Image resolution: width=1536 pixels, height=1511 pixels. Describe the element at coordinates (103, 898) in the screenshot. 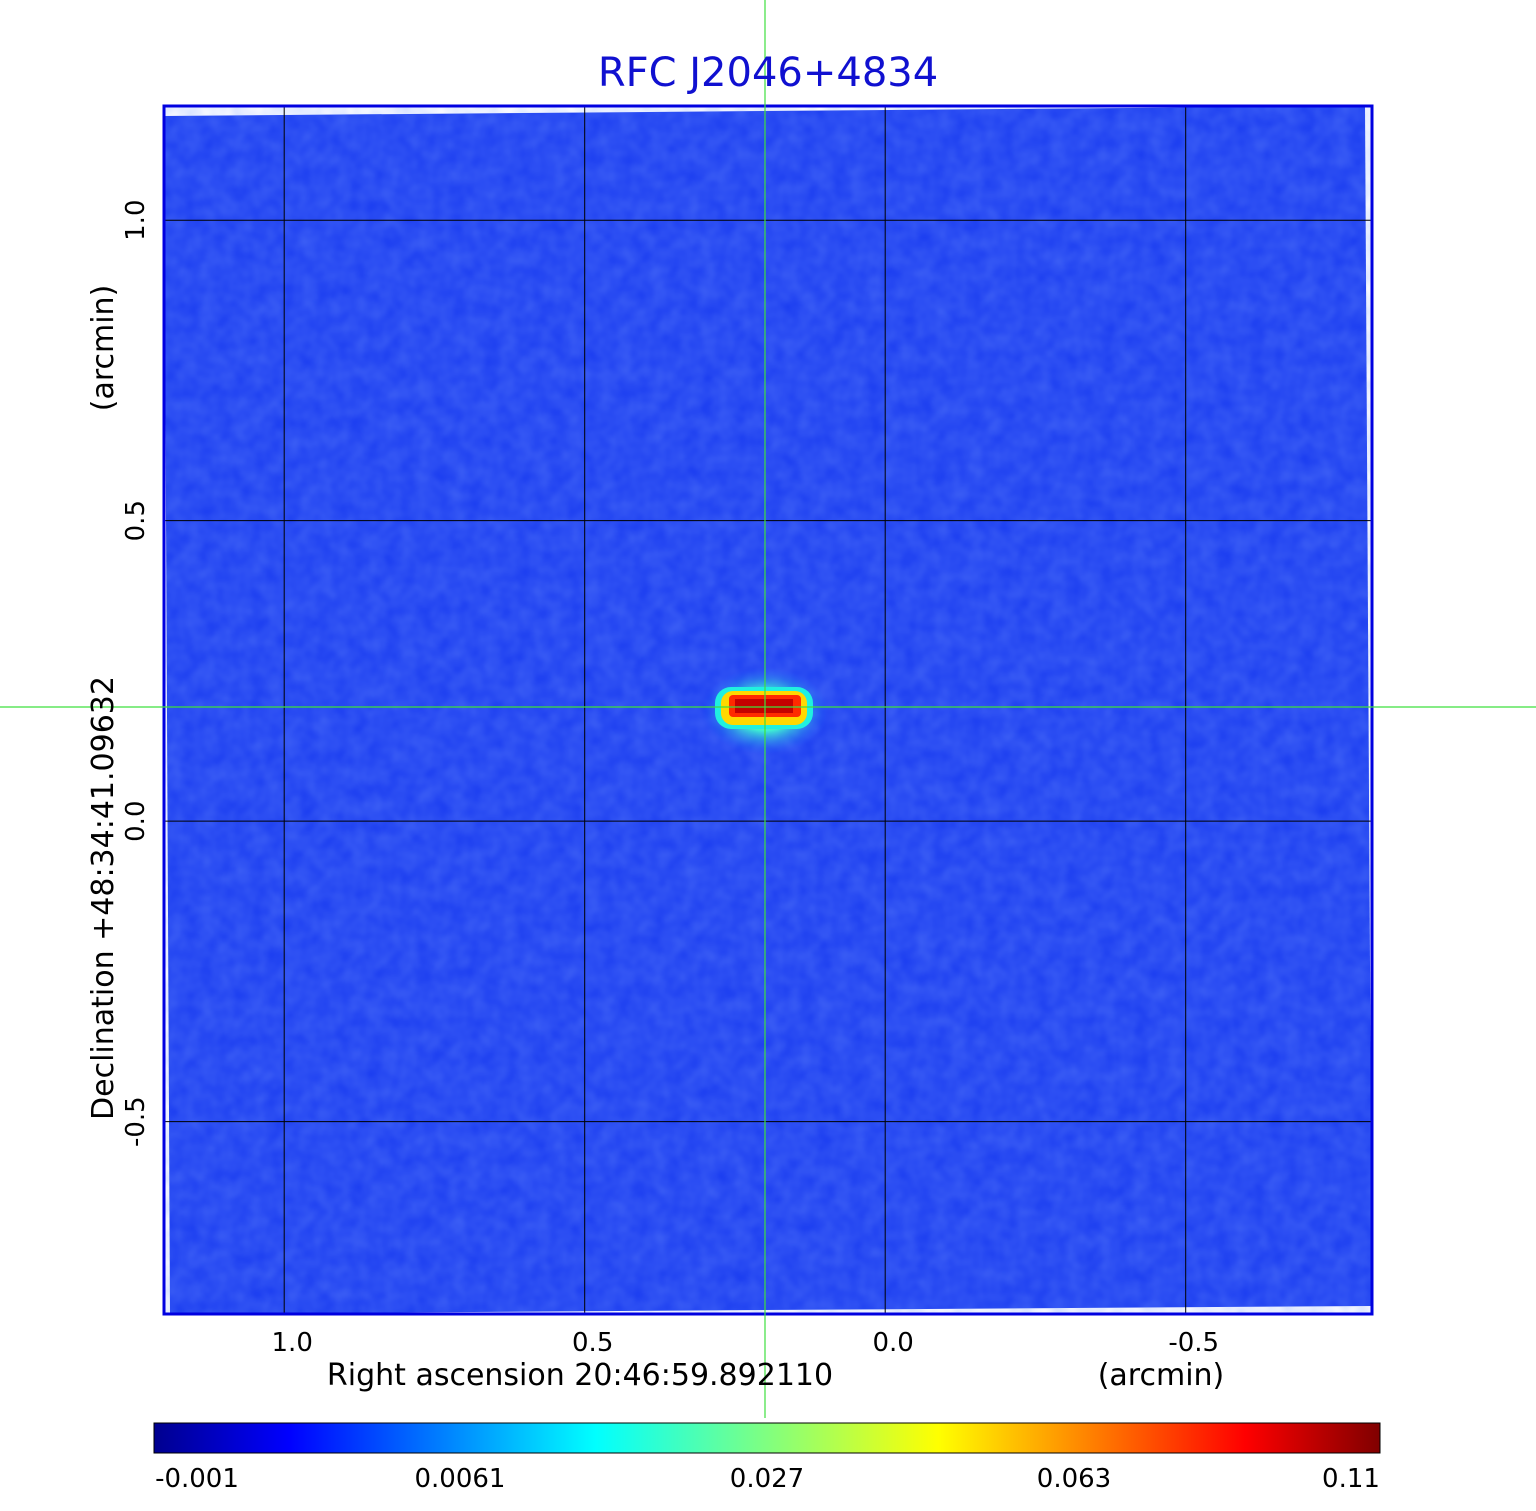

I see `y-axis-label: Declination +48:34:41.09632` at that location.